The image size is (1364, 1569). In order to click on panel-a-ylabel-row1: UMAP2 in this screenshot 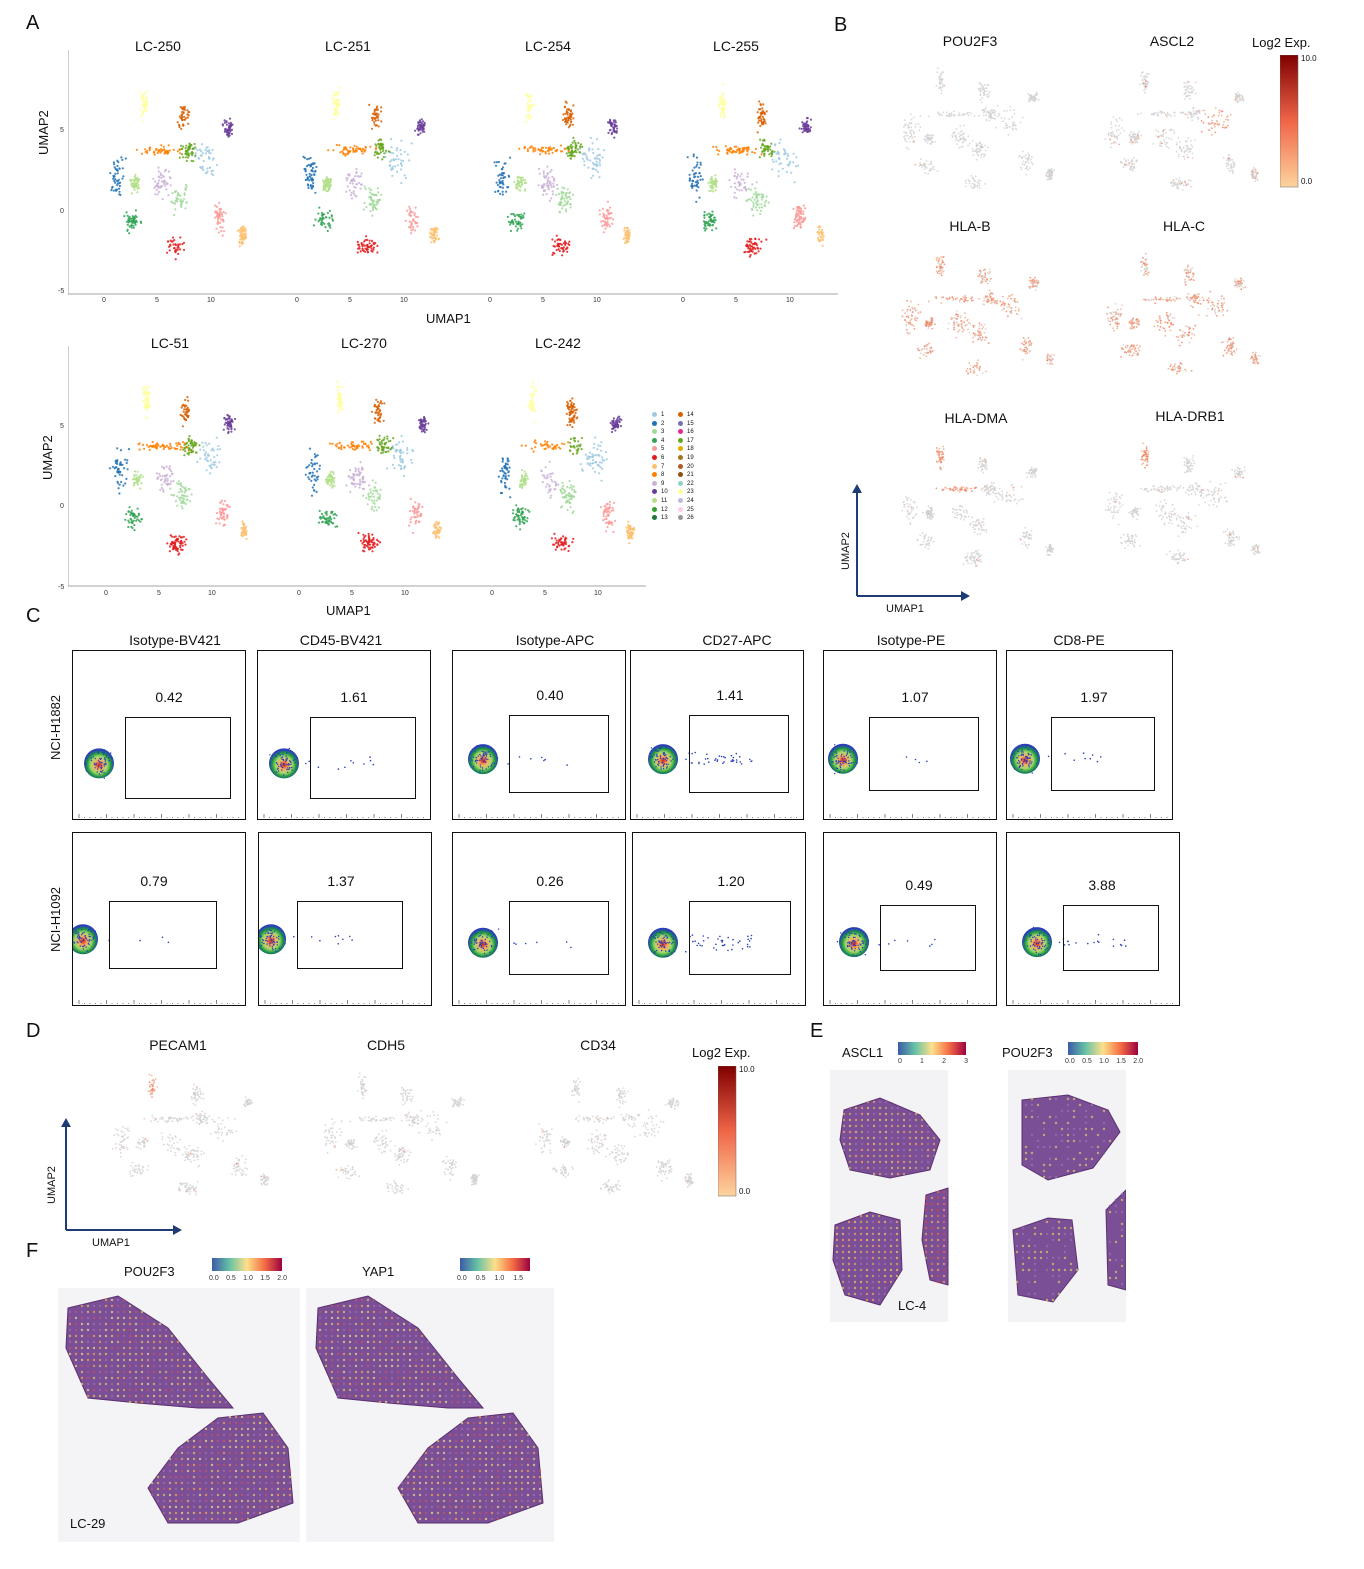, I will do `click(43, 132)`.